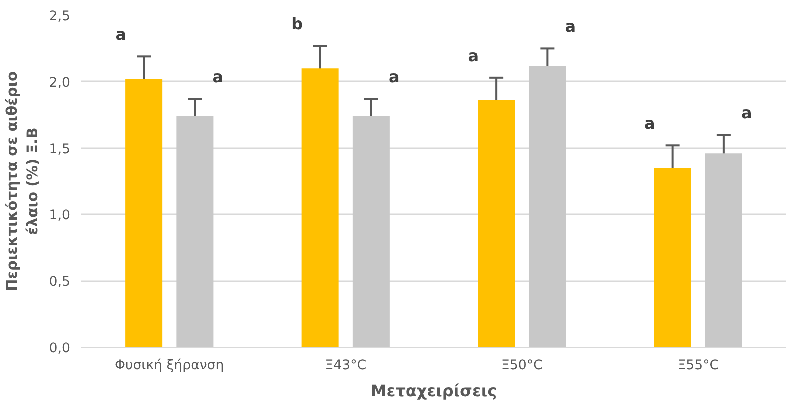 The height and width of the screenshot is (403, 806). What do you see at coordinates (60, 17) in the screenshot?
I see `y-tick-label: 2,5` at bounding box center [60, 17].